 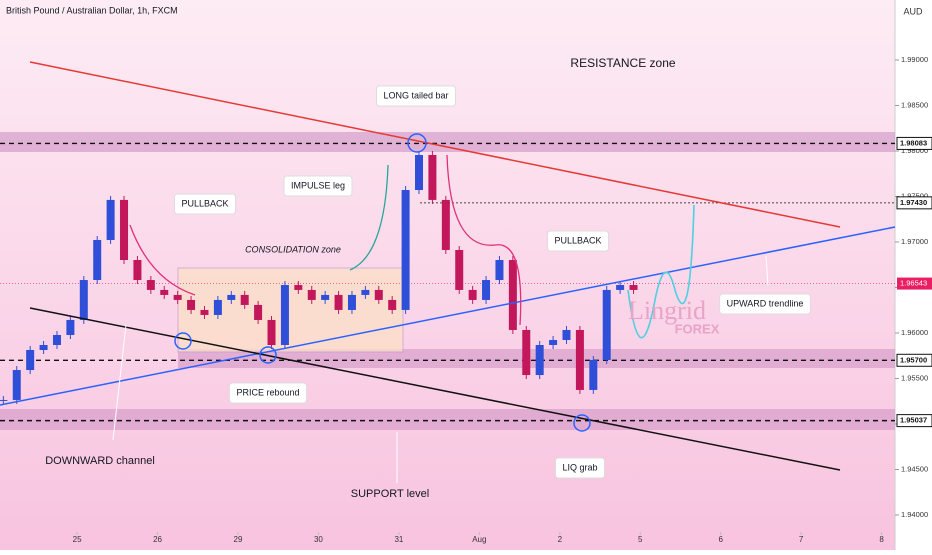 I want to click on y-tick-label: 1.98500, so click(x=914, y=104).